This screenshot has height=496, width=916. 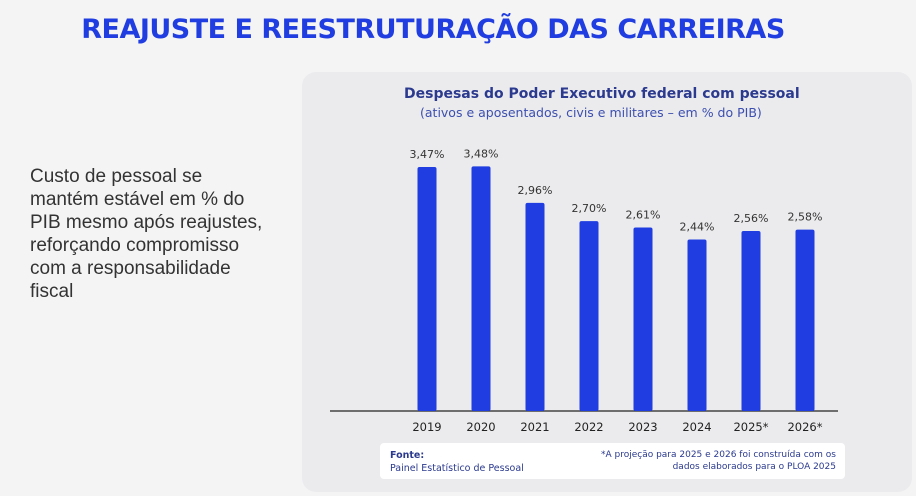 I want to click on data-label-2021: 2,96%, so click(x=535, y=190).